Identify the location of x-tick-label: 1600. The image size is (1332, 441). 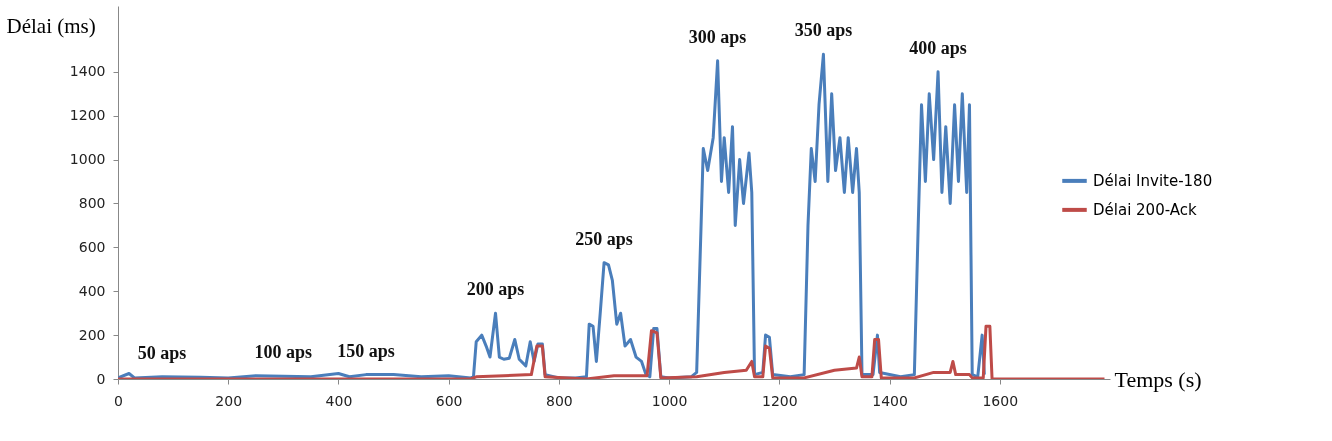
(1000, 400).